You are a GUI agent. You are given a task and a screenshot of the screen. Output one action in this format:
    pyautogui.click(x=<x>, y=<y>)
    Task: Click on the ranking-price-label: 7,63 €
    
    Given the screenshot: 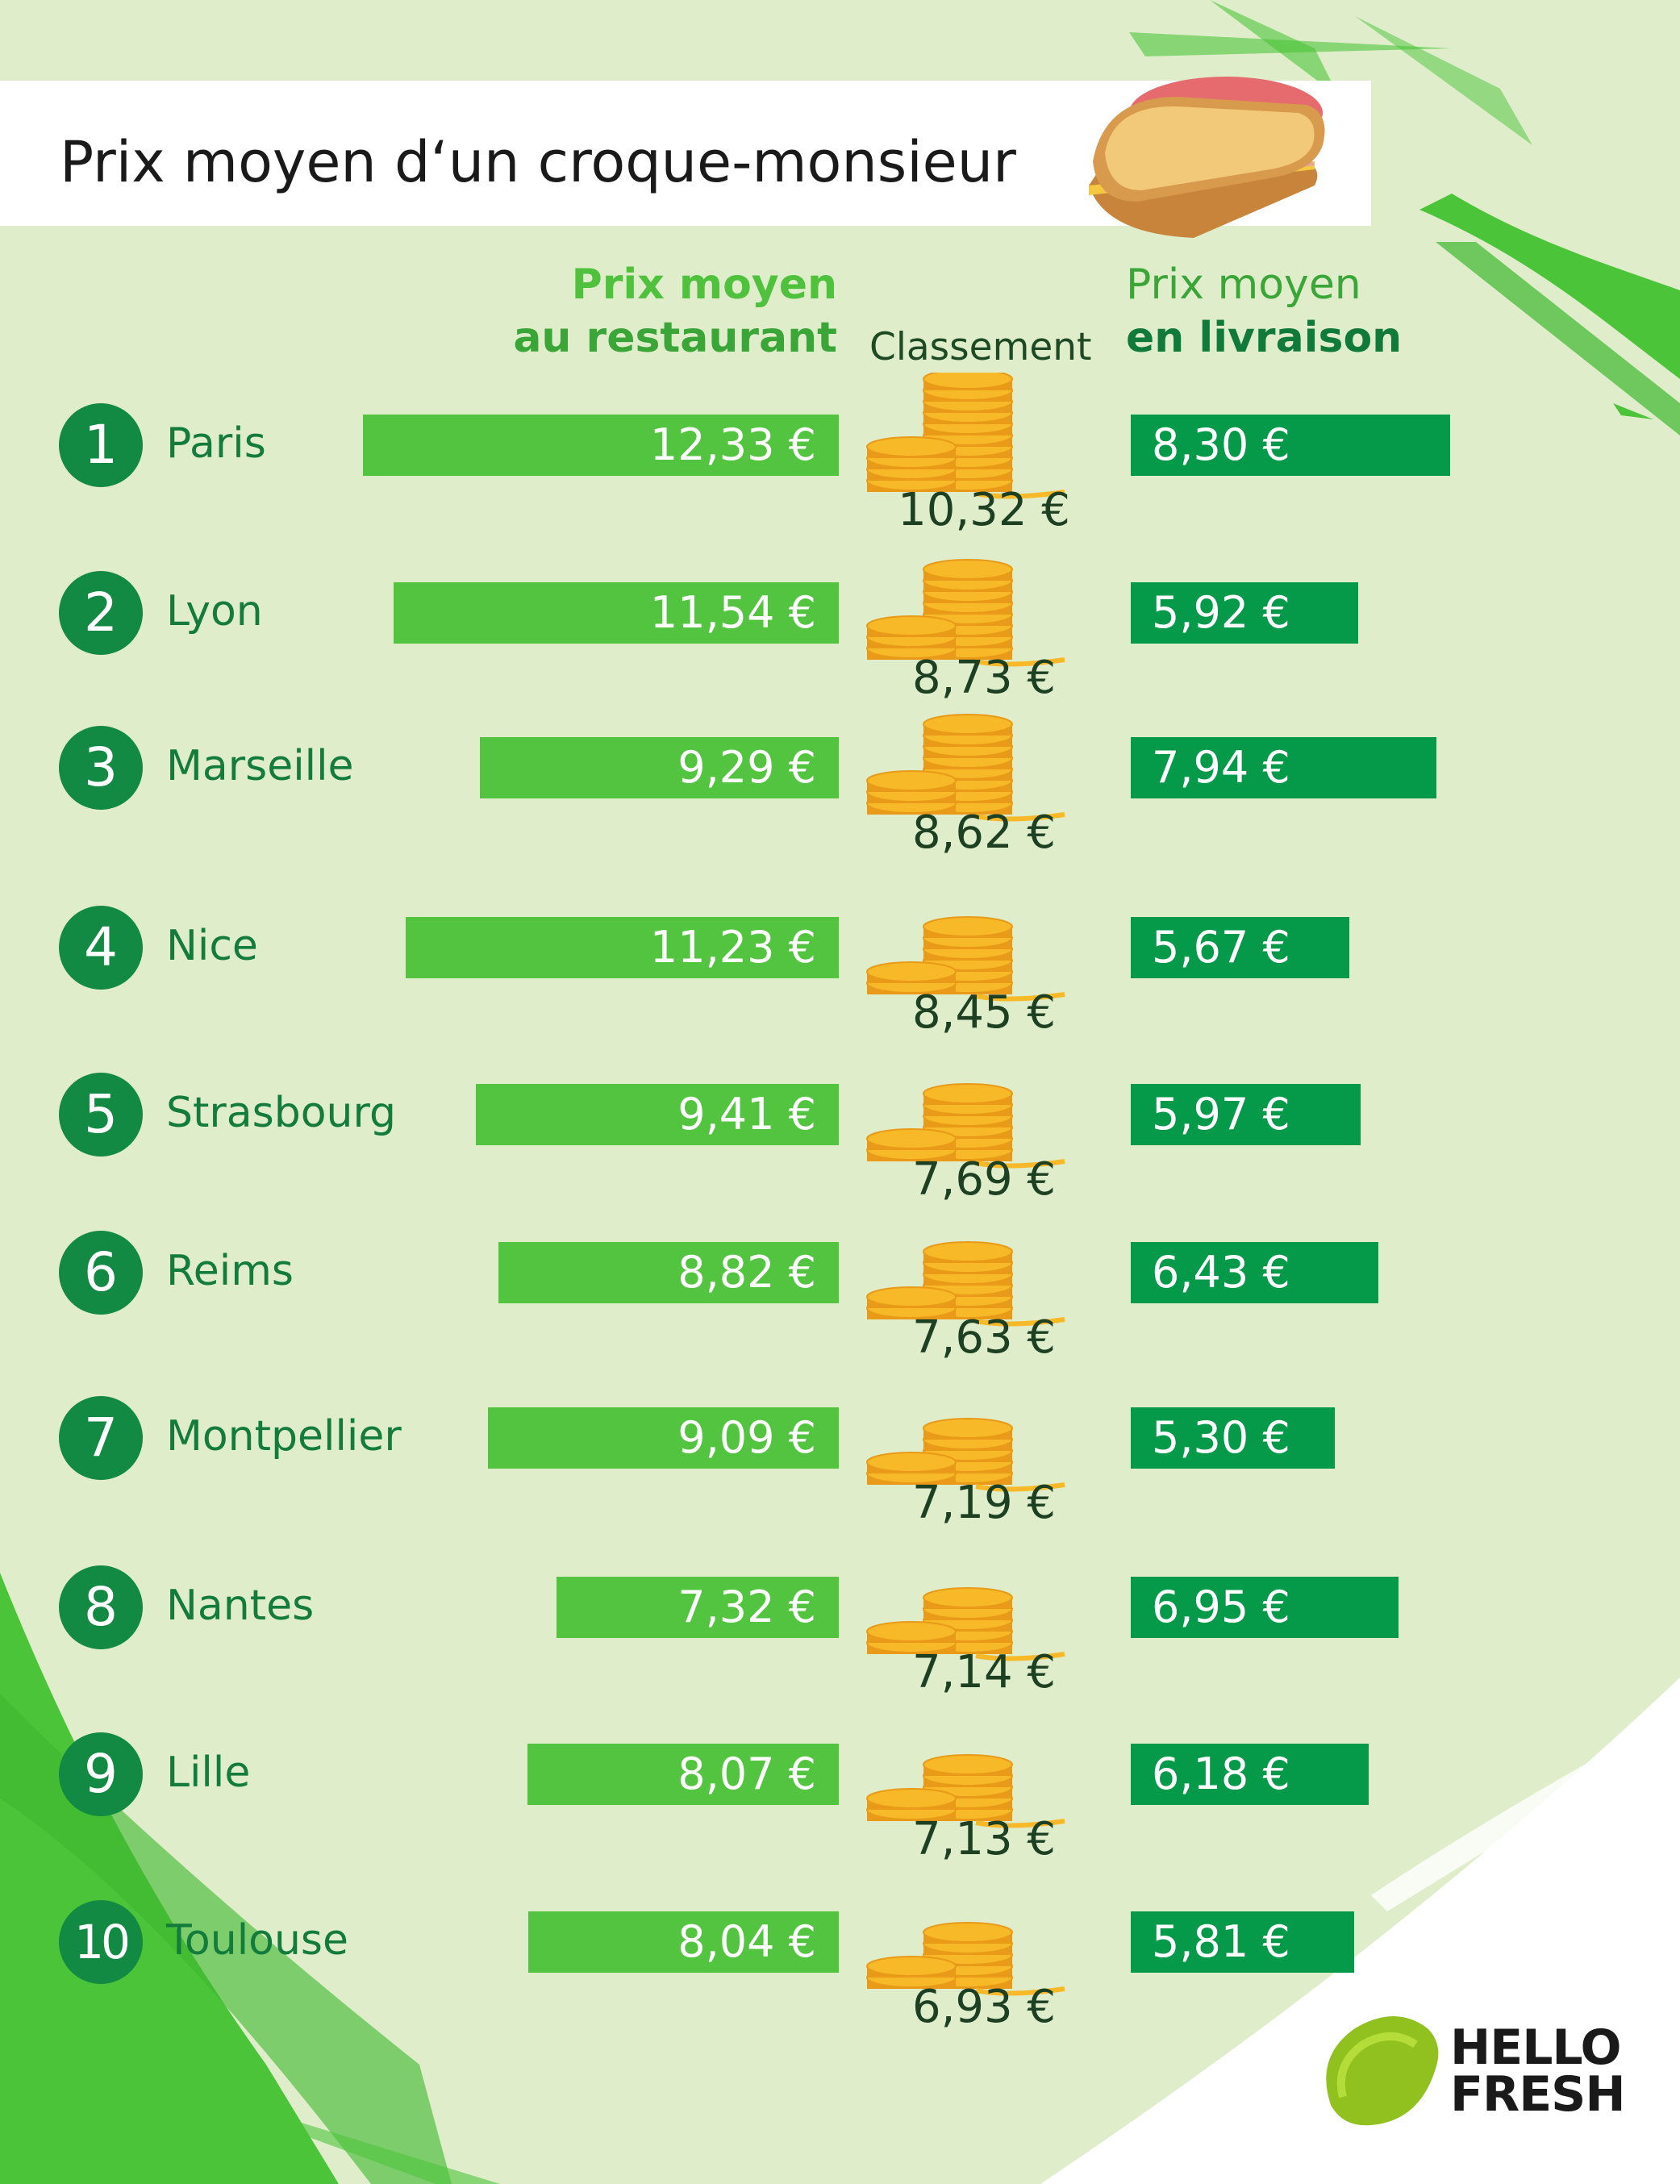 What is the action you would take?
    pyautogui.click(x=984, y=1337)
    